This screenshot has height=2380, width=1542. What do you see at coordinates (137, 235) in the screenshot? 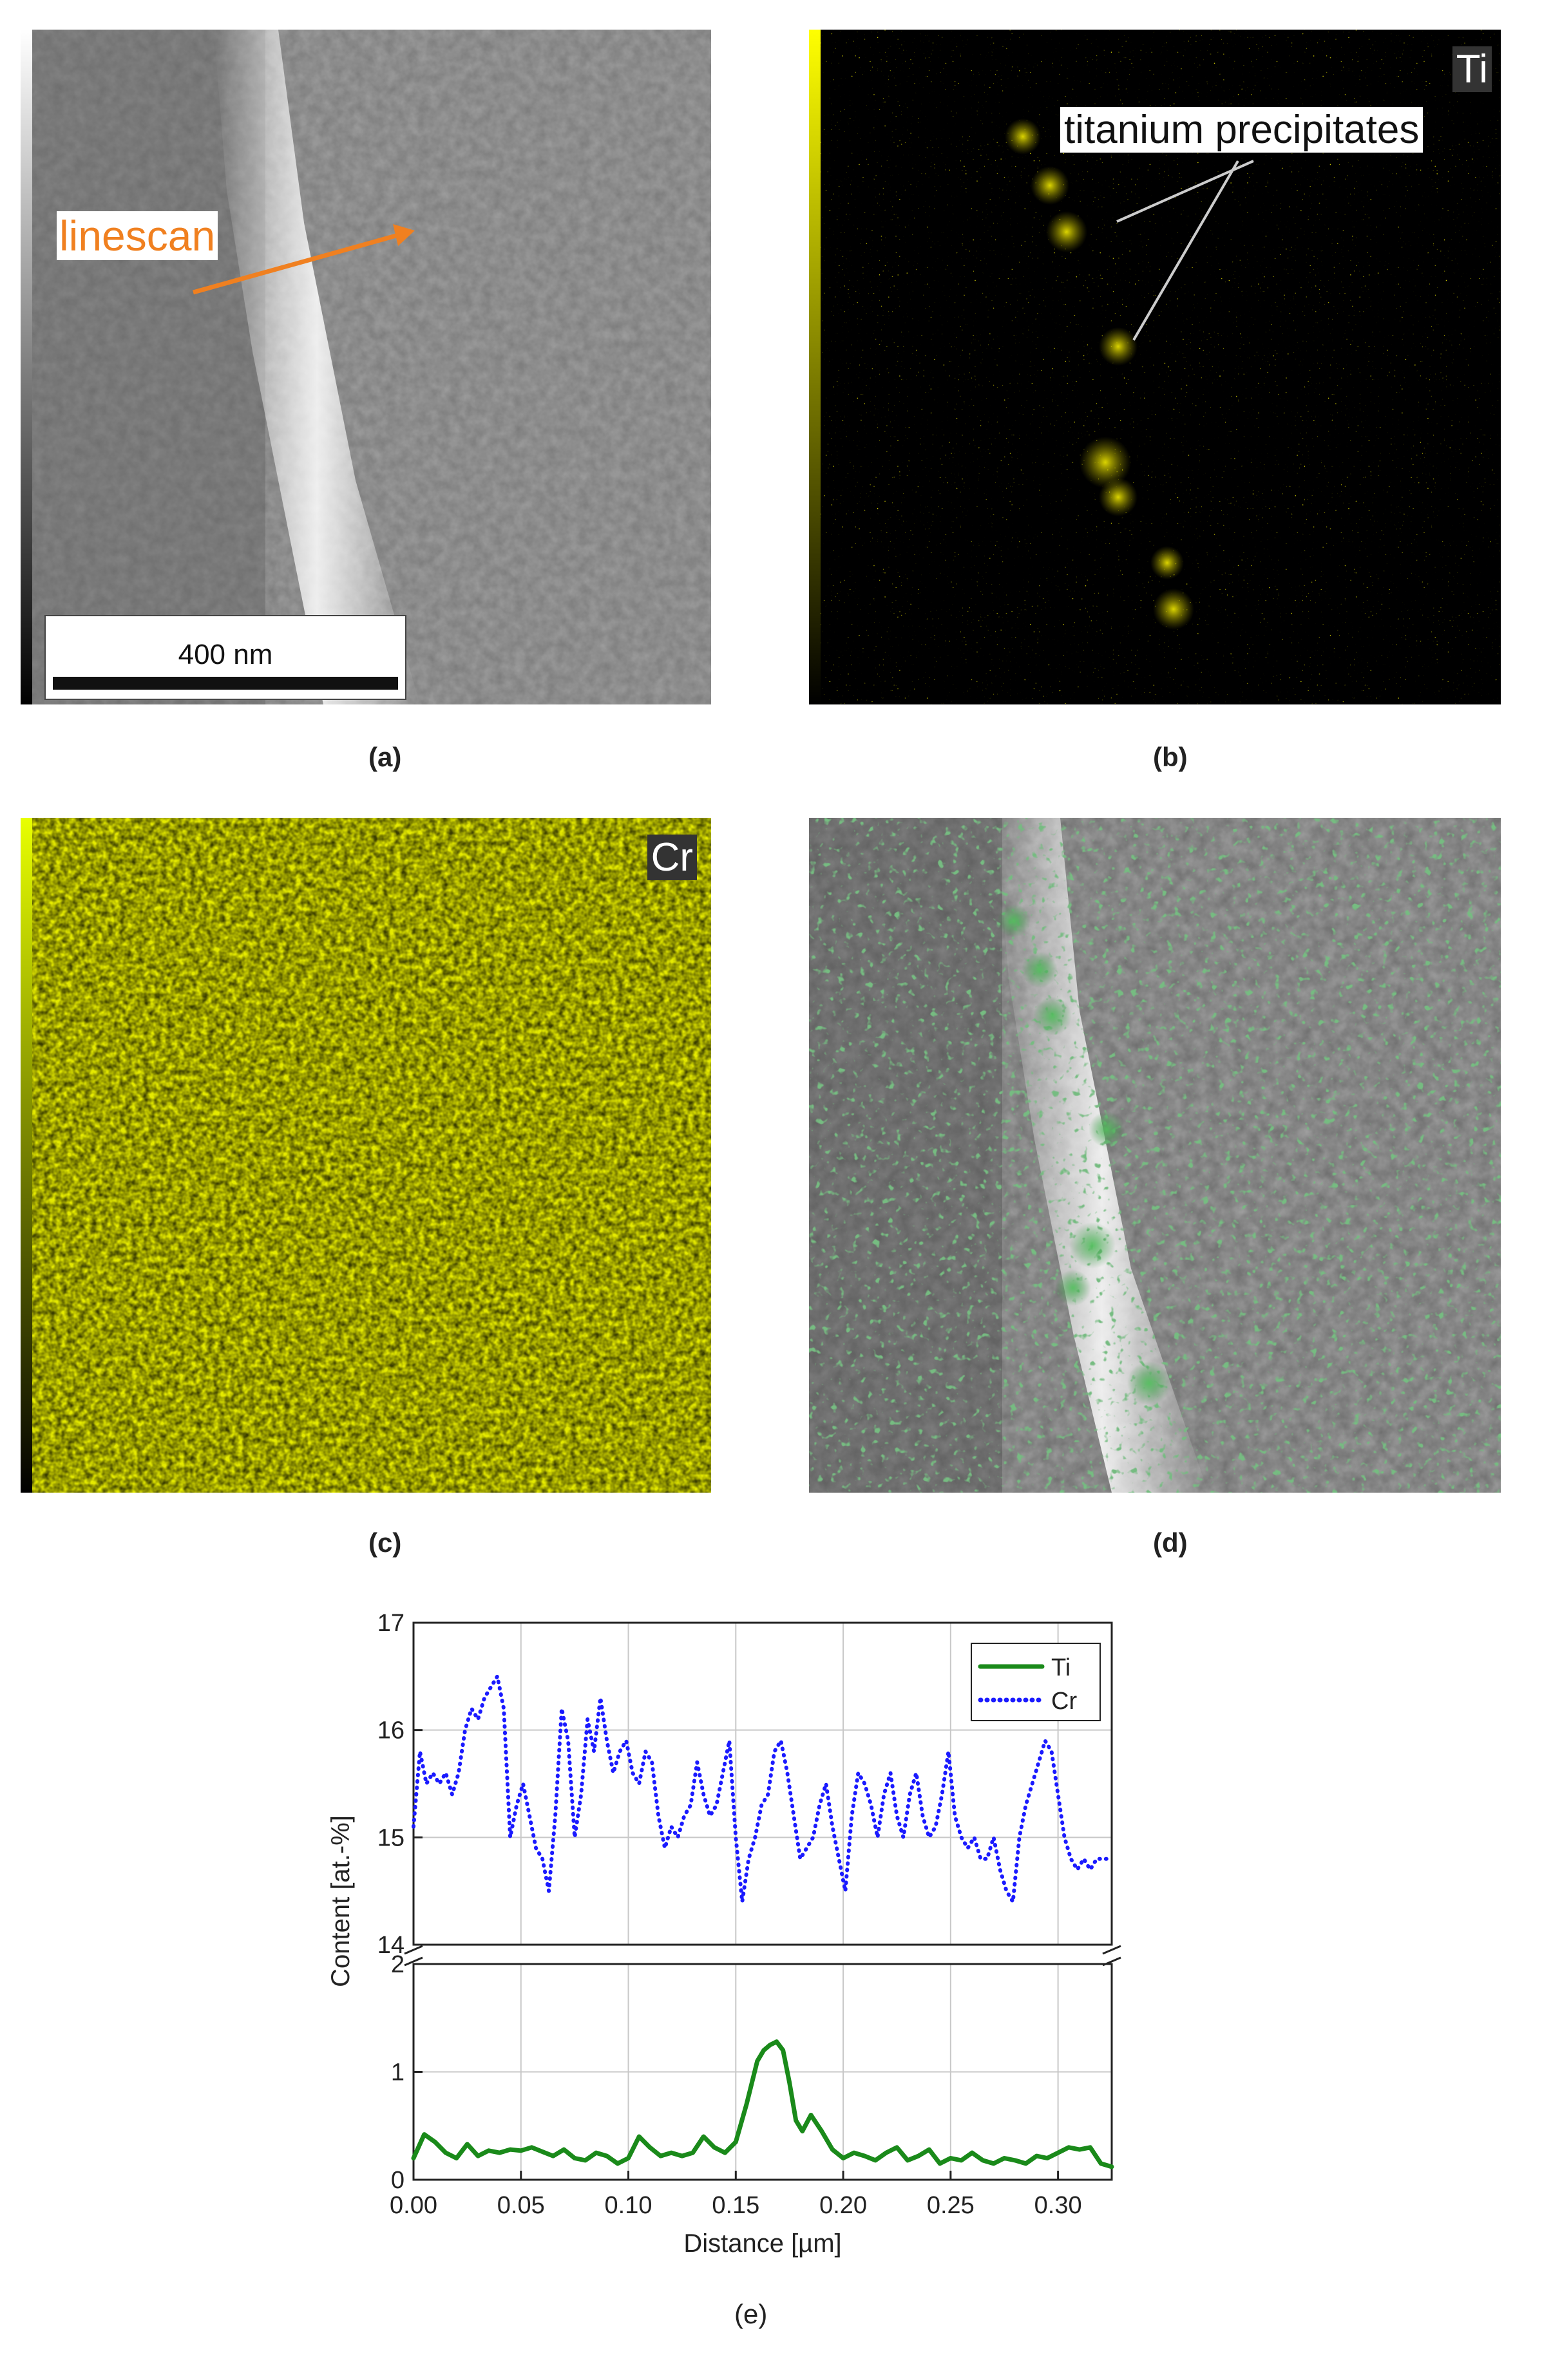
I see `linescan-label: linescan` at bounding box center [137, 235].